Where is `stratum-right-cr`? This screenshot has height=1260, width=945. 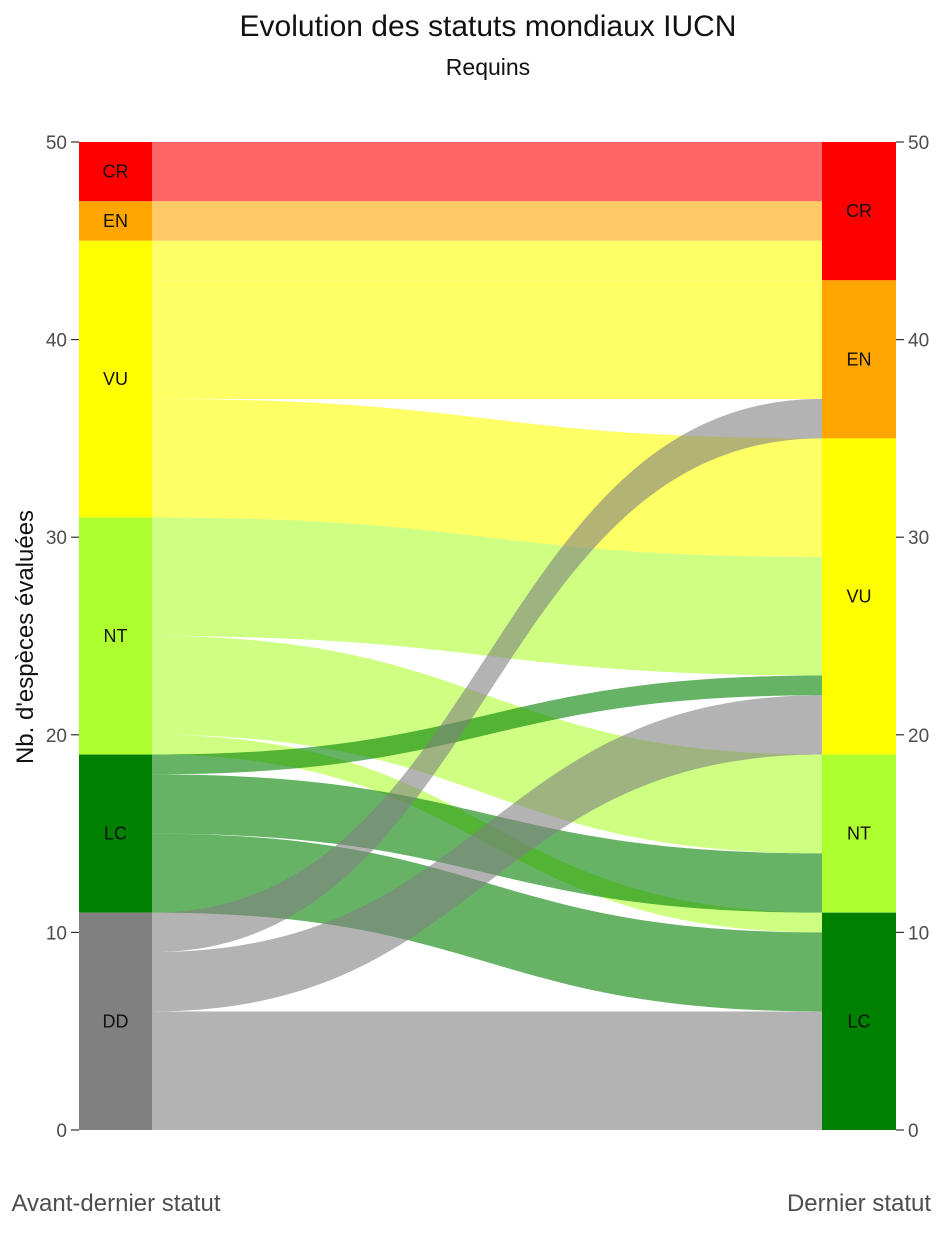
stratum-right-cr is located at coordinates (859, 211).